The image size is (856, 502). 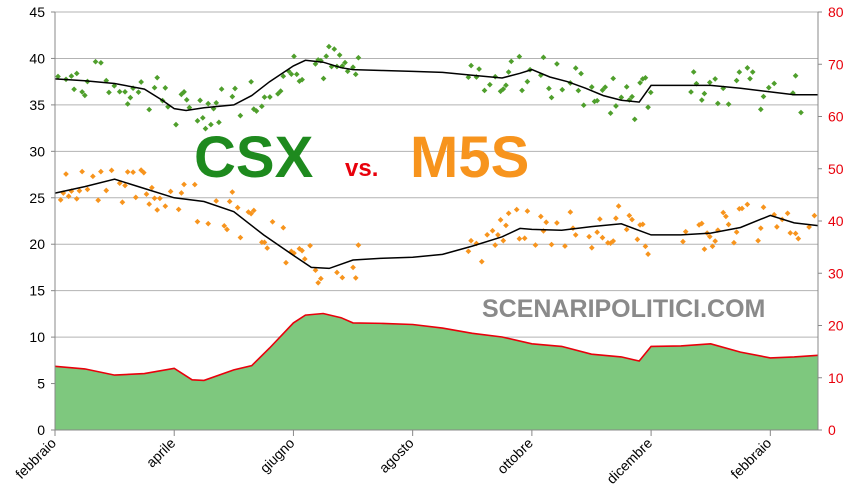 What do you see at coordinates (836, 378) in the screenshot?
I see `y-right-tick-label: 10` at bounding box center [836, 378].